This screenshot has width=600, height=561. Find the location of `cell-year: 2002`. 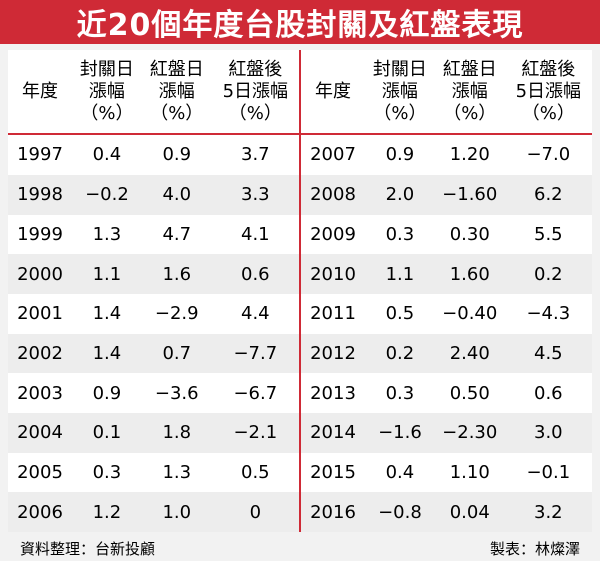

cell-year: 2002 is located at coordinates (40, 353).